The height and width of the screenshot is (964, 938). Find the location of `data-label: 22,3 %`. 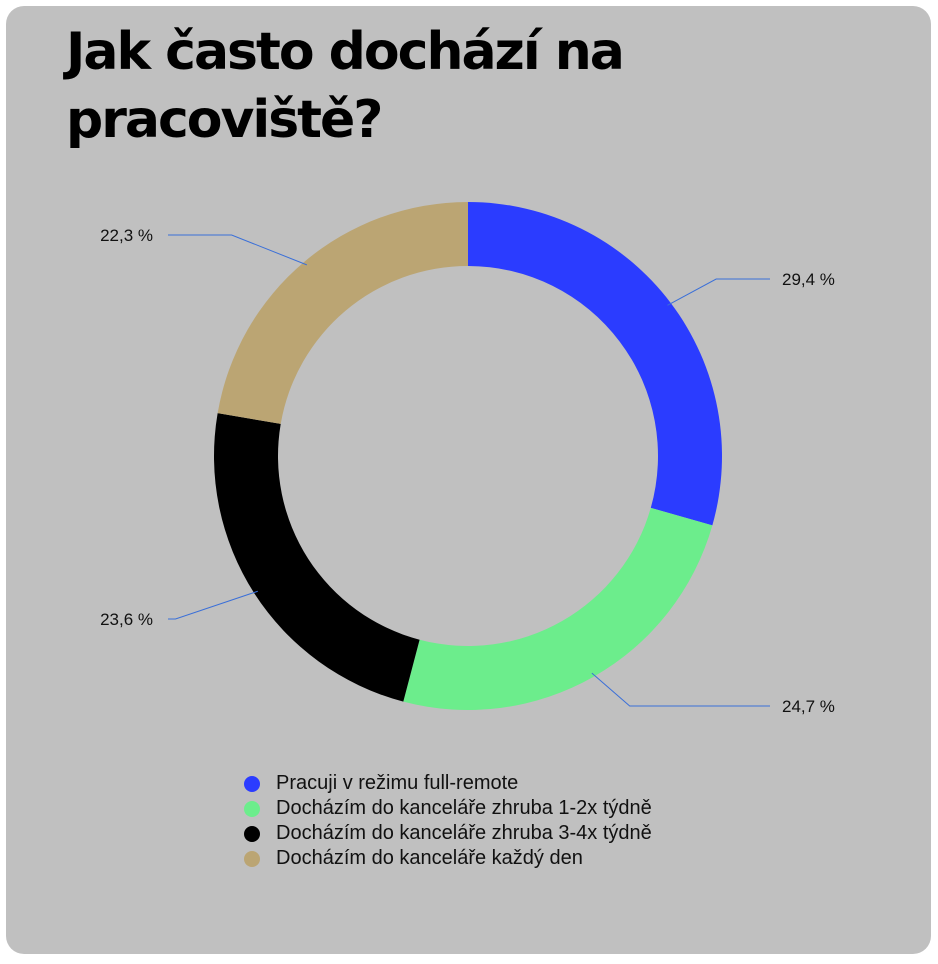

data-label: 22,3 % is located at coordinates (126, 235).